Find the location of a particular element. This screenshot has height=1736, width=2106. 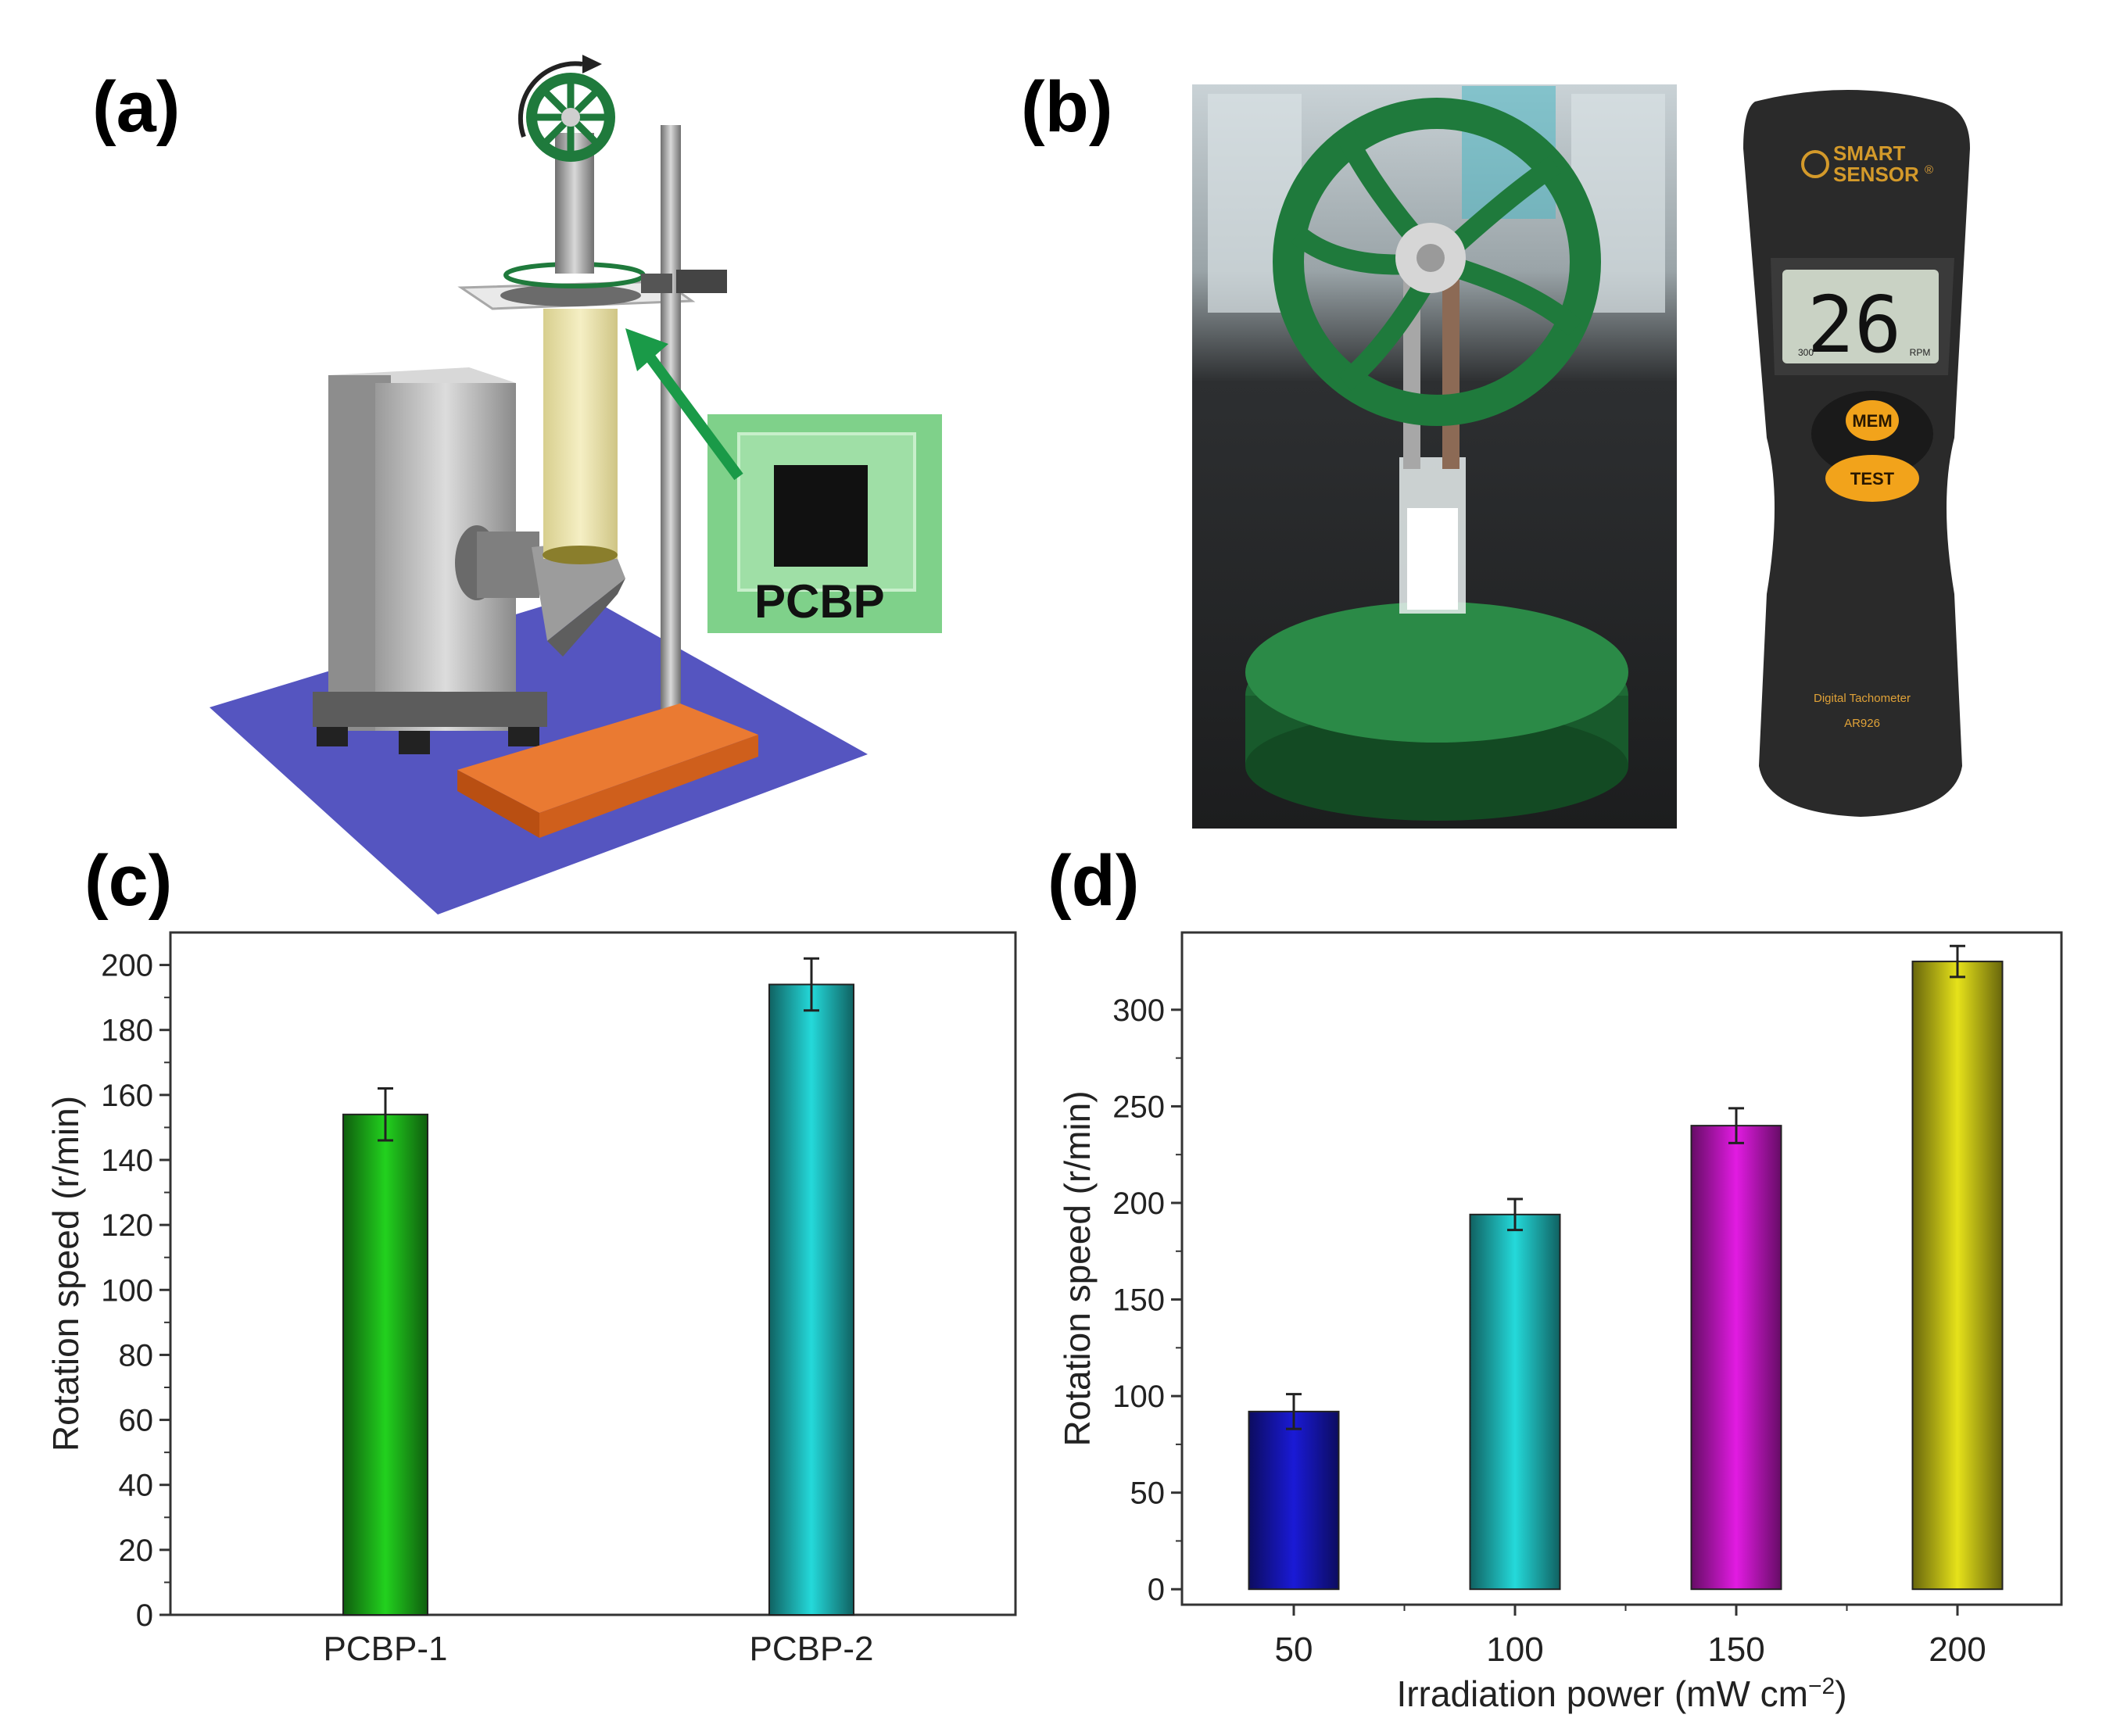

rotation-arrow-icon is located at coordinates (550, 100).